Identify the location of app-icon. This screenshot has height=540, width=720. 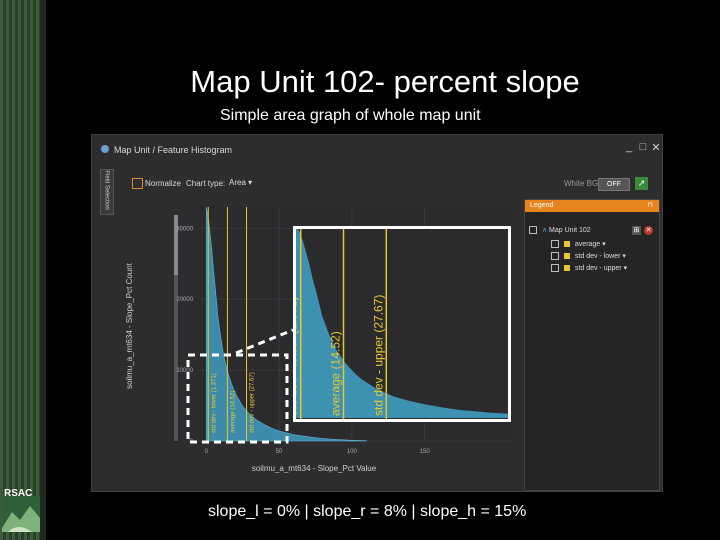
(105, 149).